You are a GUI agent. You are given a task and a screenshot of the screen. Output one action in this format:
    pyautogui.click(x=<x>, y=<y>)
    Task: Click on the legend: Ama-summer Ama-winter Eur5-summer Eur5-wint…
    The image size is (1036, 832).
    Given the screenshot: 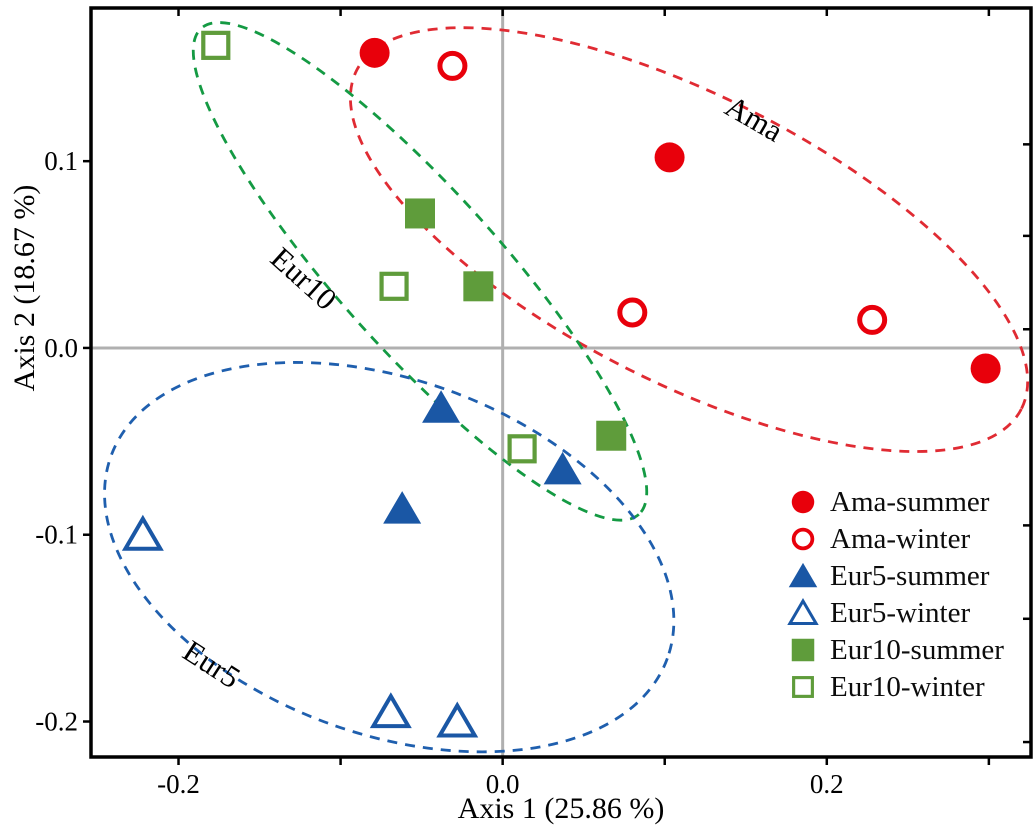 What is the action you would take?
    pyautogui.click(x=895, y=594)
    